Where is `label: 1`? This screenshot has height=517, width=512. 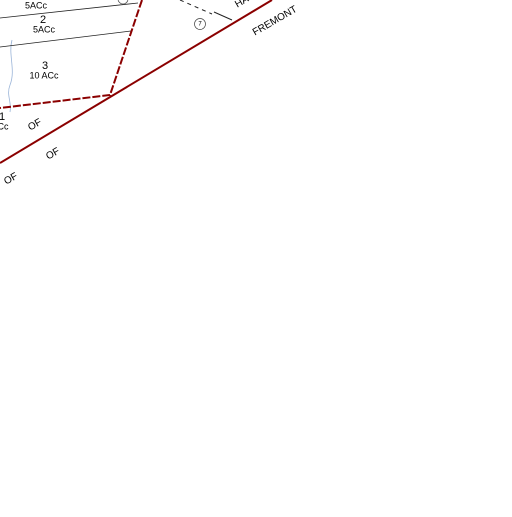 label: 1 is located at coordinates (2, 117).